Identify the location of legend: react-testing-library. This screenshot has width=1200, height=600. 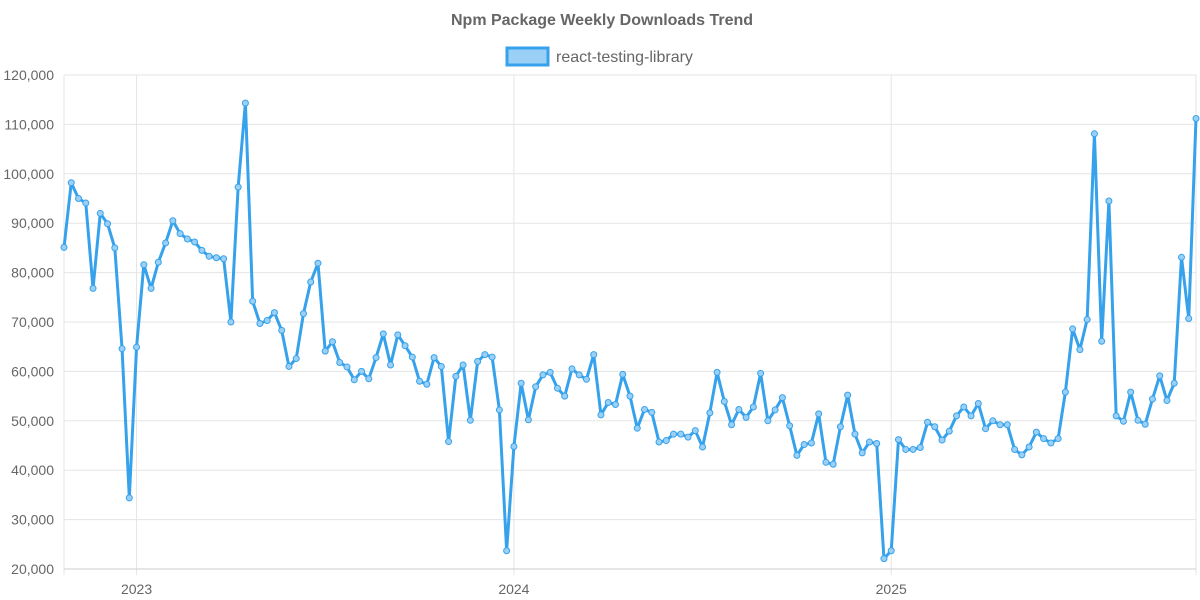
(599, 56).